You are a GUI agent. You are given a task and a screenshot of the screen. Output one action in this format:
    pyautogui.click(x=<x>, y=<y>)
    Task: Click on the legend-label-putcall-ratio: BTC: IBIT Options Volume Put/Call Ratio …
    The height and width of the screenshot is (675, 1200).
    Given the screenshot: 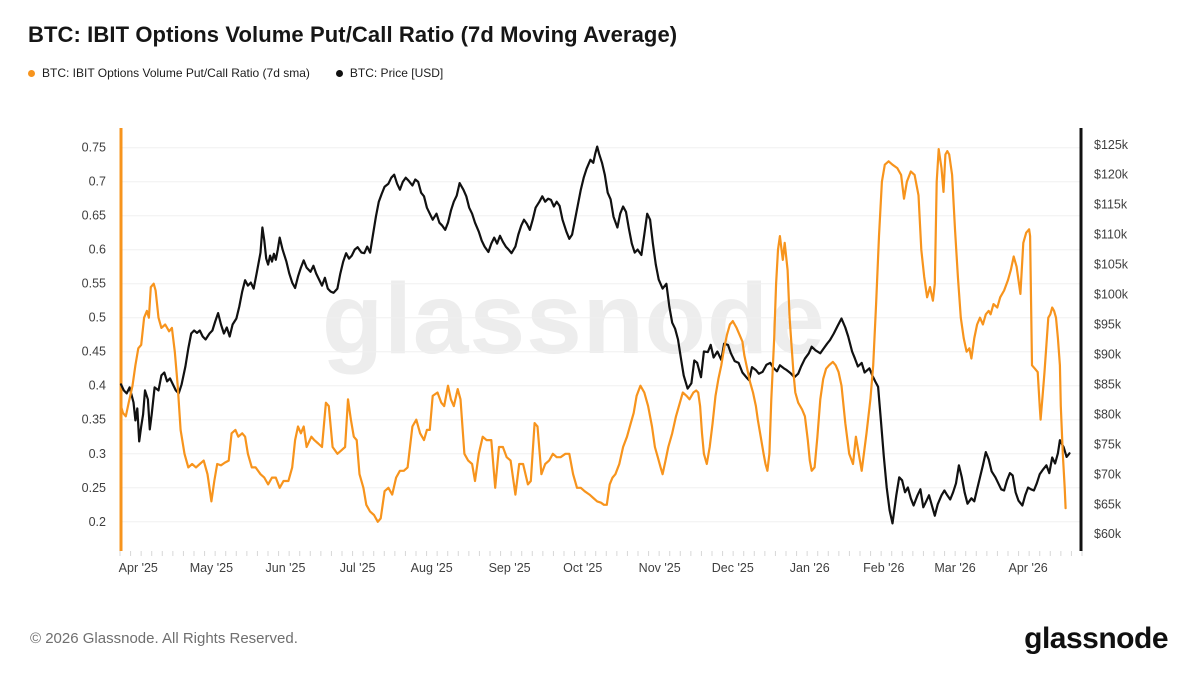 What is the action you would take?
    pyautogui.click(x=176, y=73)
    